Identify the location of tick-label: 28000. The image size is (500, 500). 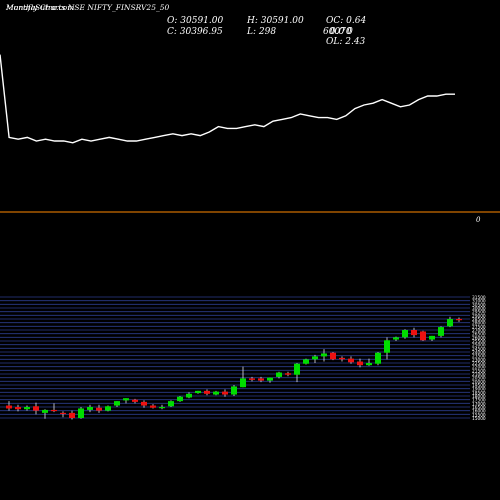
(479, 324).